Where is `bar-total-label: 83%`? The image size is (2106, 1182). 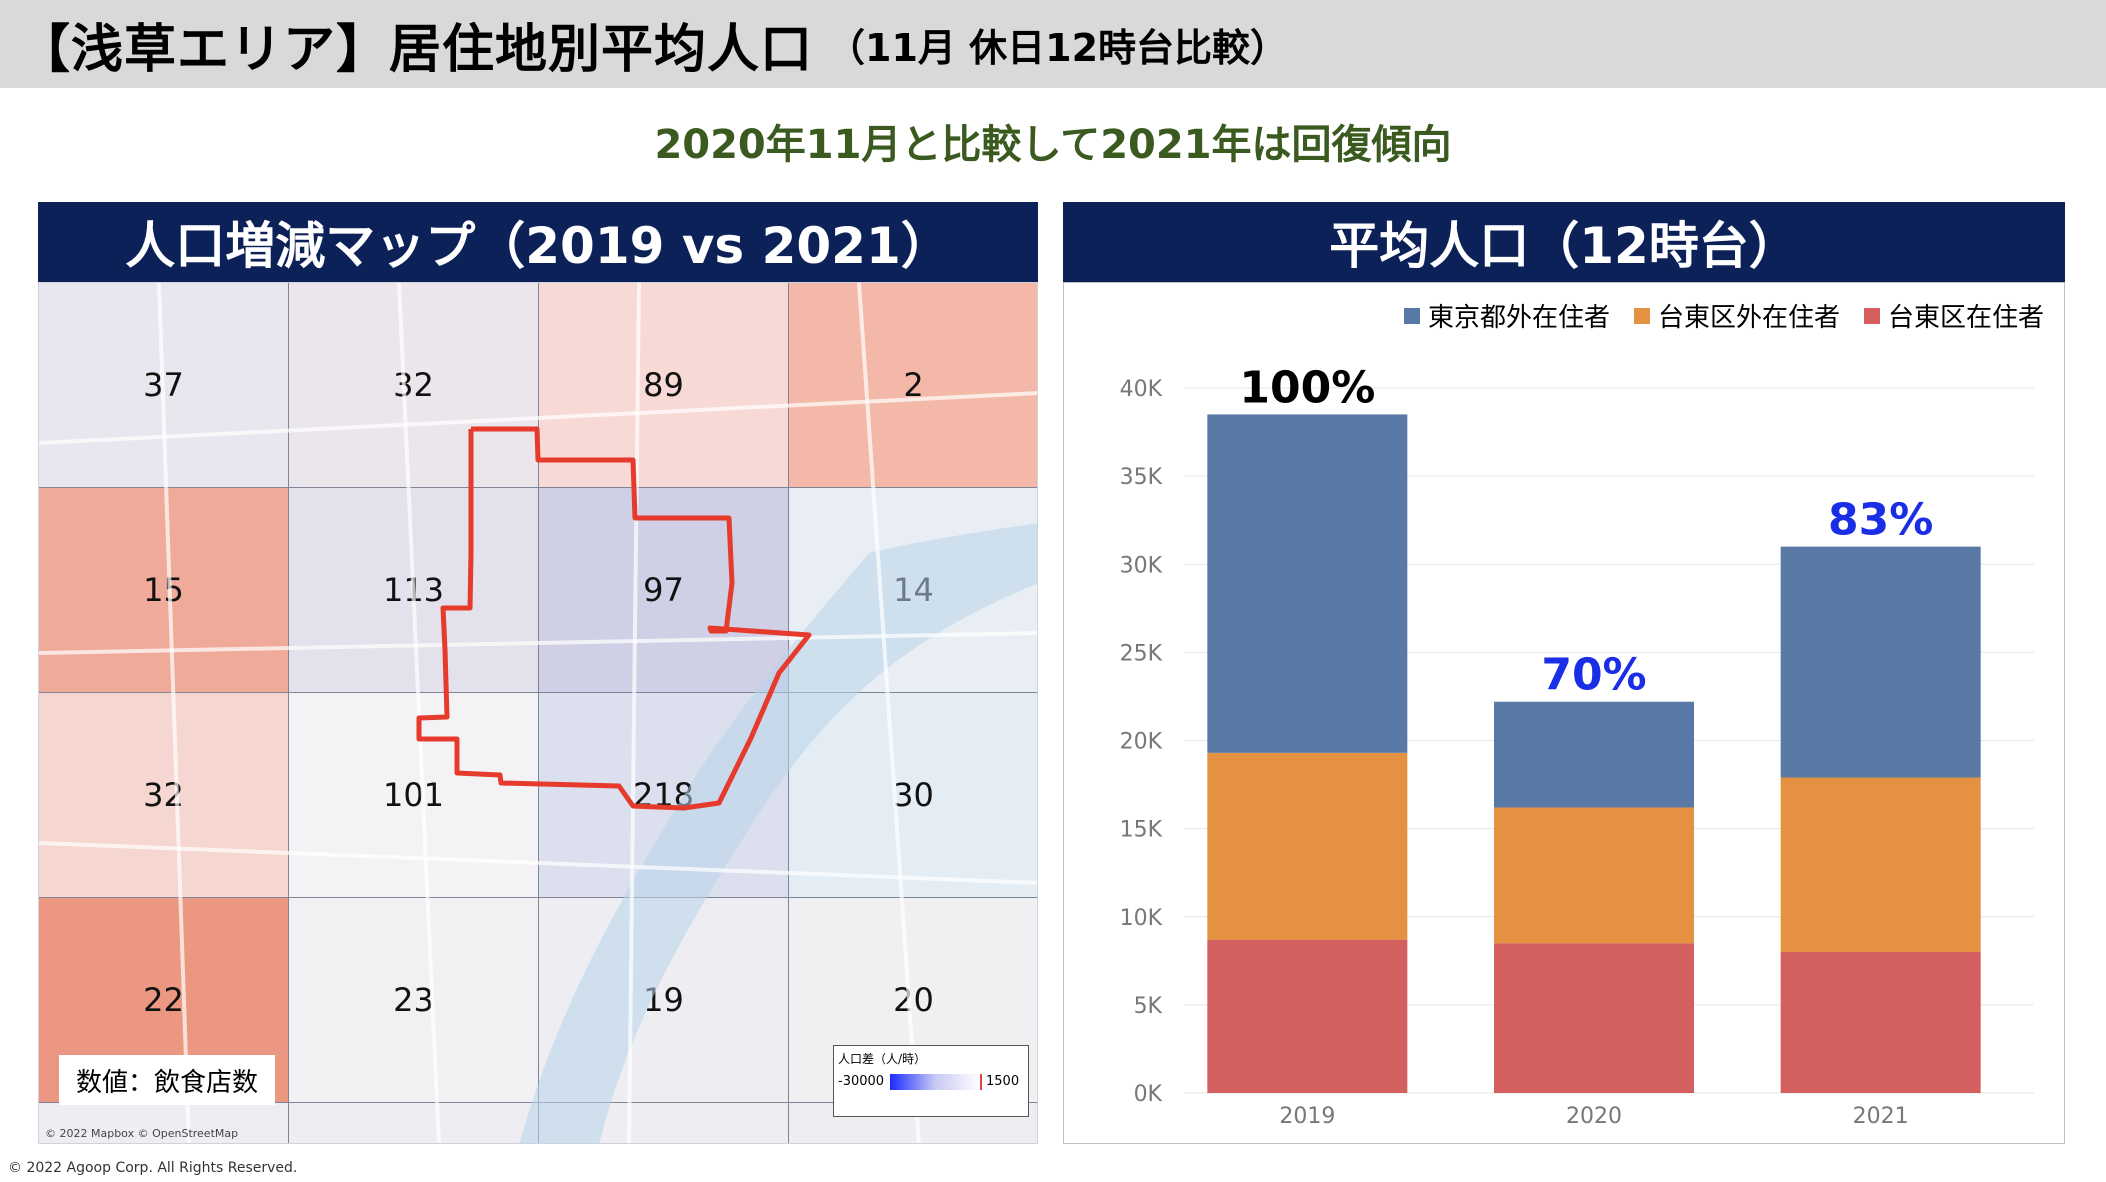
bar-total-label: 83% is located at coordinates (1880, 520).